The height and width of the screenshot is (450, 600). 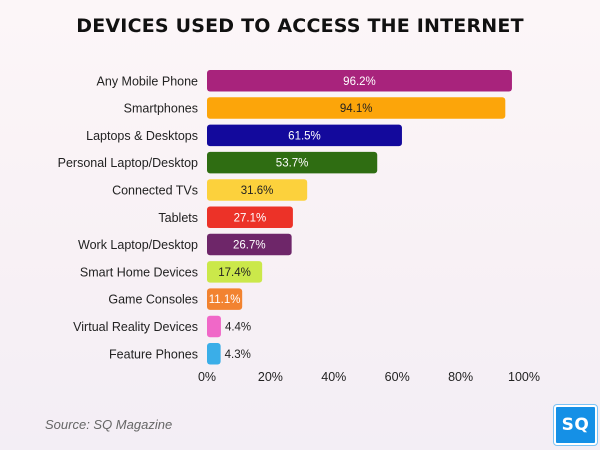 What do you see at coordinates (153, 300) in the screenshot?
I see `category-label-game-consoles: Game Consoles` at bounding box center [153, 300].